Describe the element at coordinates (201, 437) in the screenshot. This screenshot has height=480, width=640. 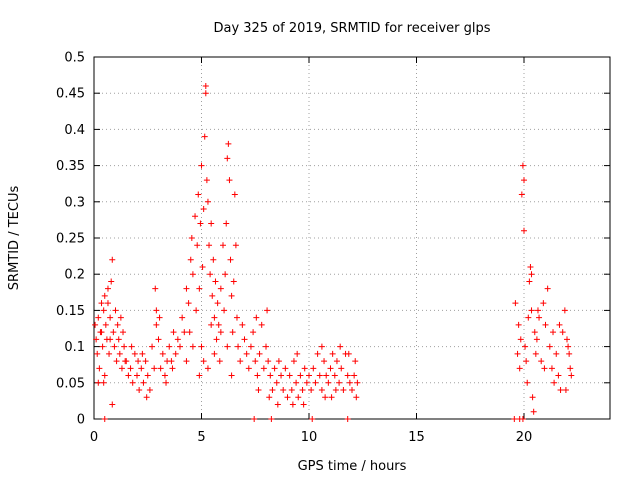
I see `x-tick-label: 5` at that location.